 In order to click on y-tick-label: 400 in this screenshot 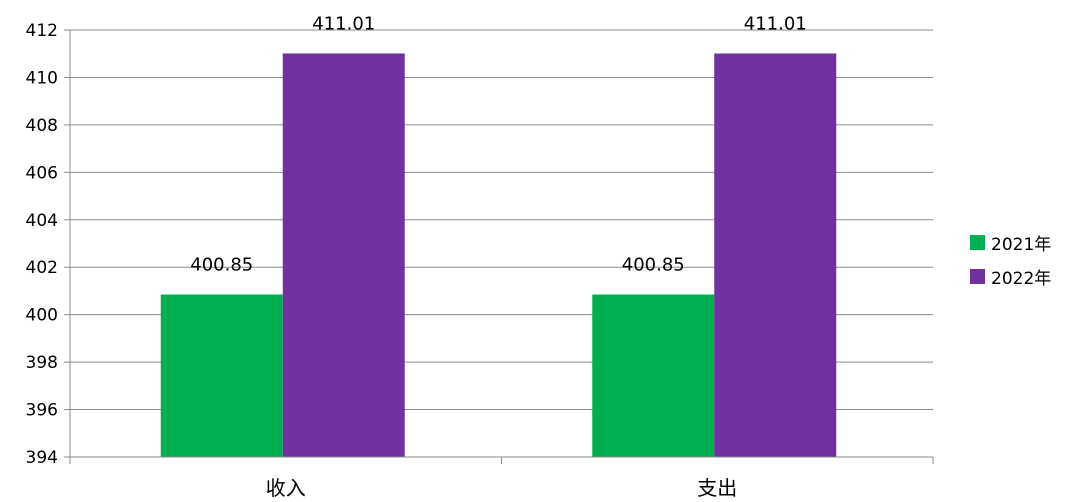, I will do `click(42, 316)`.